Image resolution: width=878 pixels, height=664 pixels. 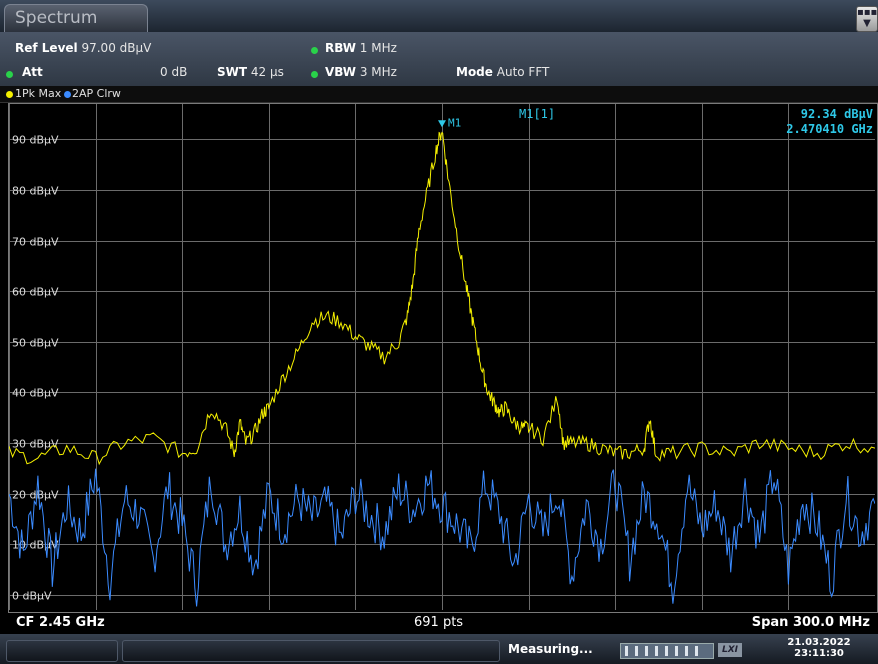 I want to click on sweep-points: 691 pts, so click(x=439, y=622).